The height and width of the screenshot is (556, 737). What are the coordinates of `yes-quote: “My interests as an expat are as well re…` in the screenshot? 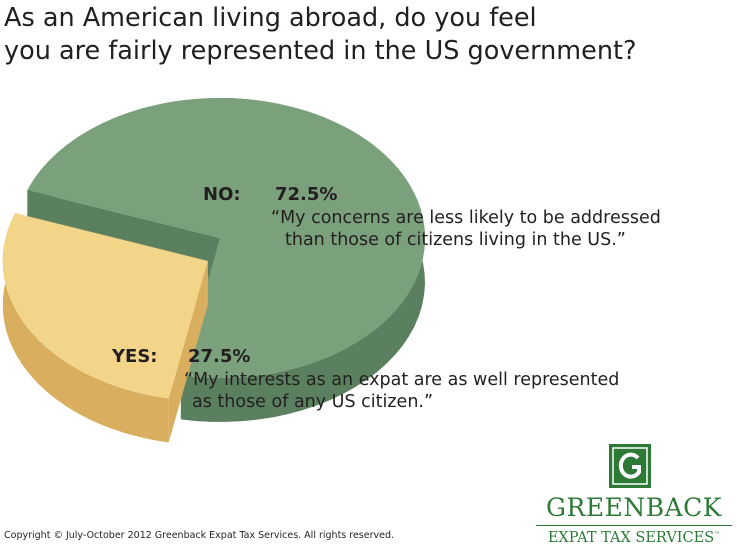 It's located at (401, 391).